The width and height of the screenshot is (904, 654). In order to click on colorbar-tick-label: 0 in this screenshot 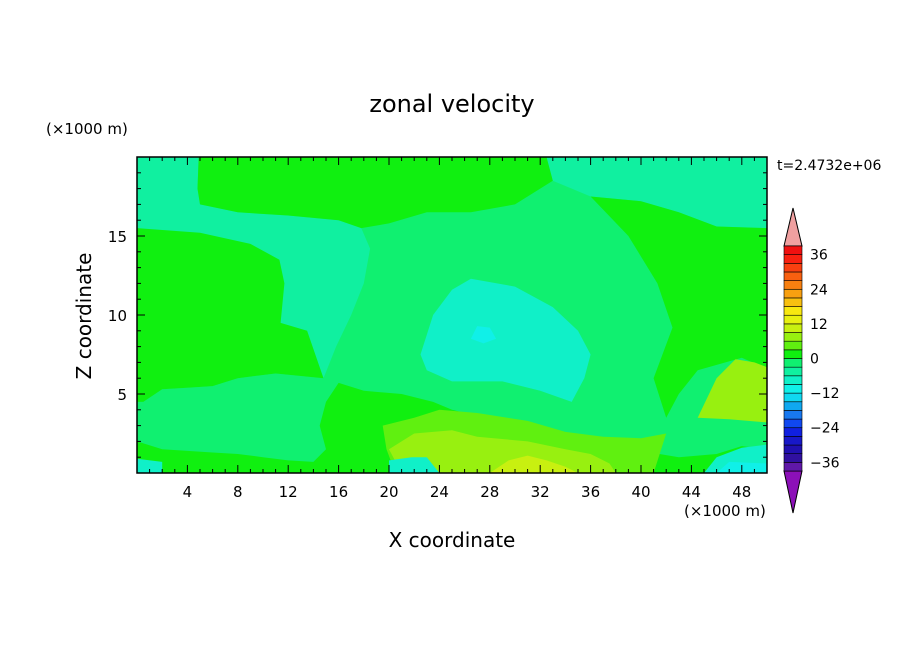, I will do `click(814, 360)`.